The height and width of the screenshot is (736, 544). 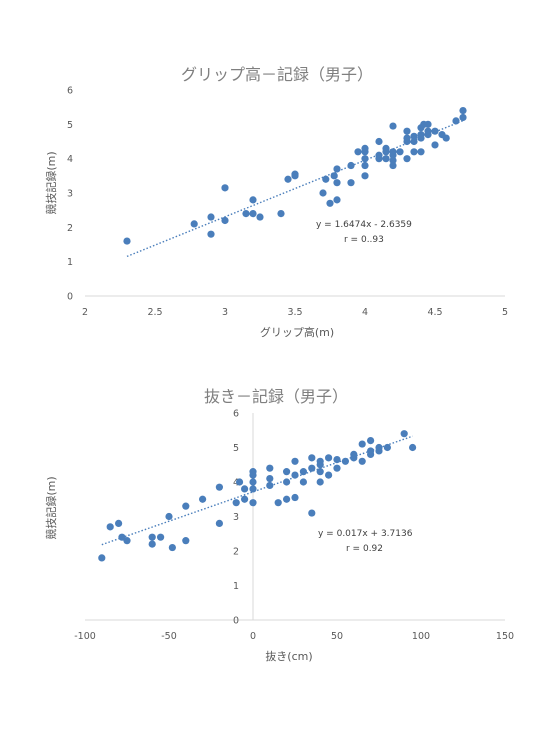 I want to click on c2-y-tick-label: 3, so click(x=236, y=517).